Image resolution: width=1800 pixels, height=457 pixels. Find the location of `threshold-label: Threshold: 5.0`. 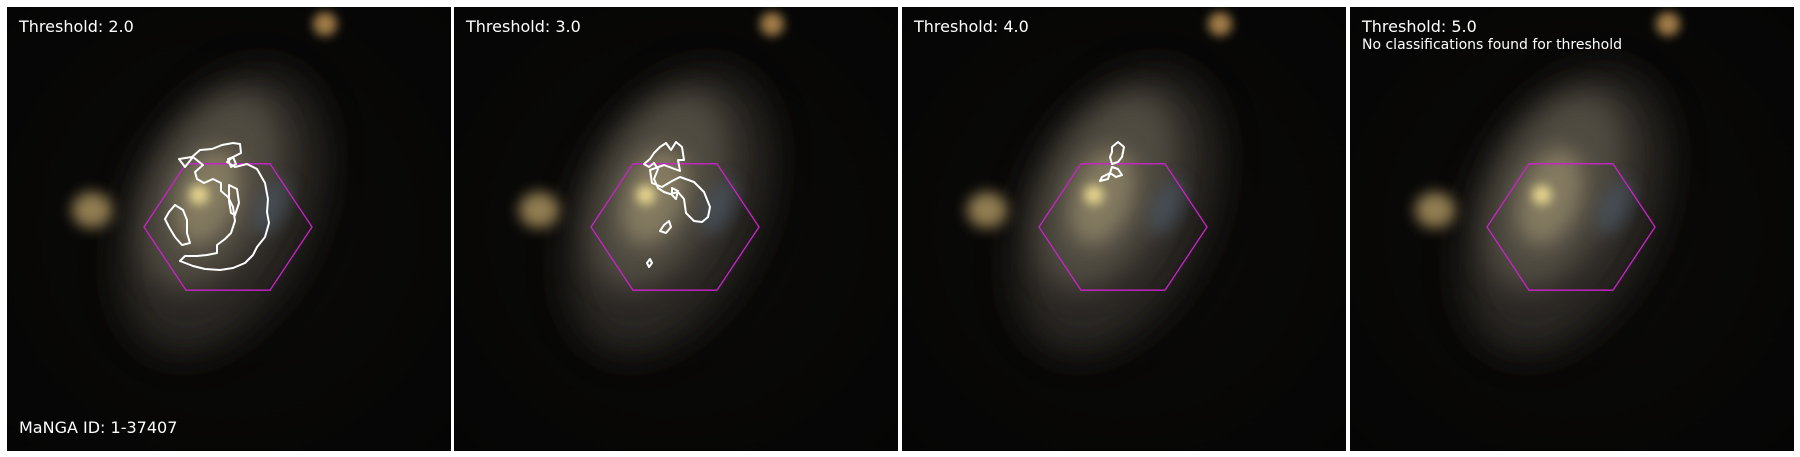

threshold-label: Threshold: 5.0 is located at coordinates (1419, 26).